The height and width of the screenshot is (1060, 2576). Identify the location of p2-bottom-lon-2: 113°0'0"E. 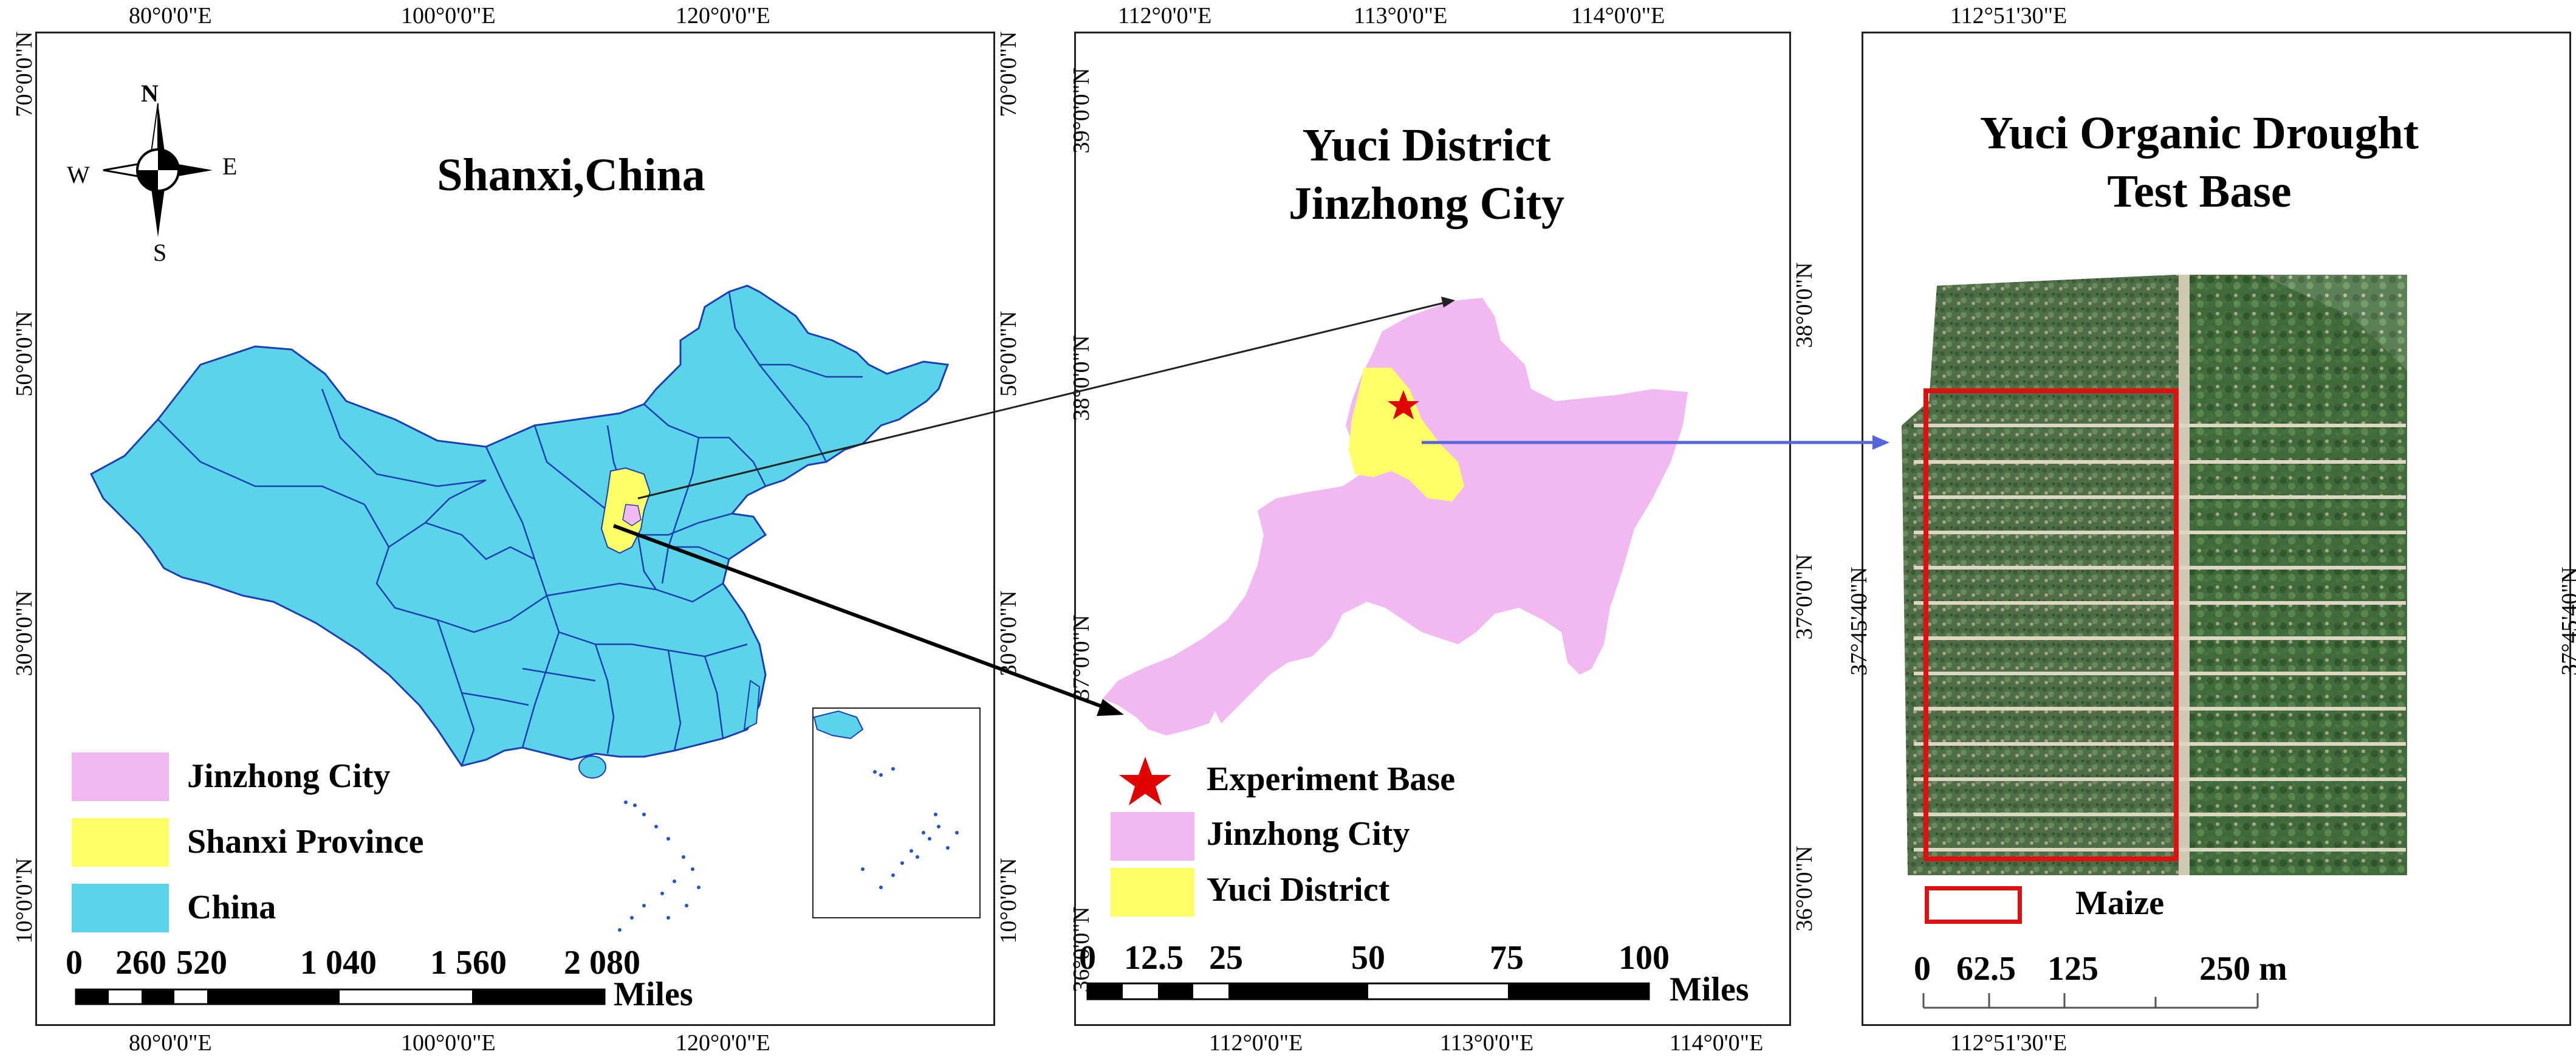
(1487, 1043).